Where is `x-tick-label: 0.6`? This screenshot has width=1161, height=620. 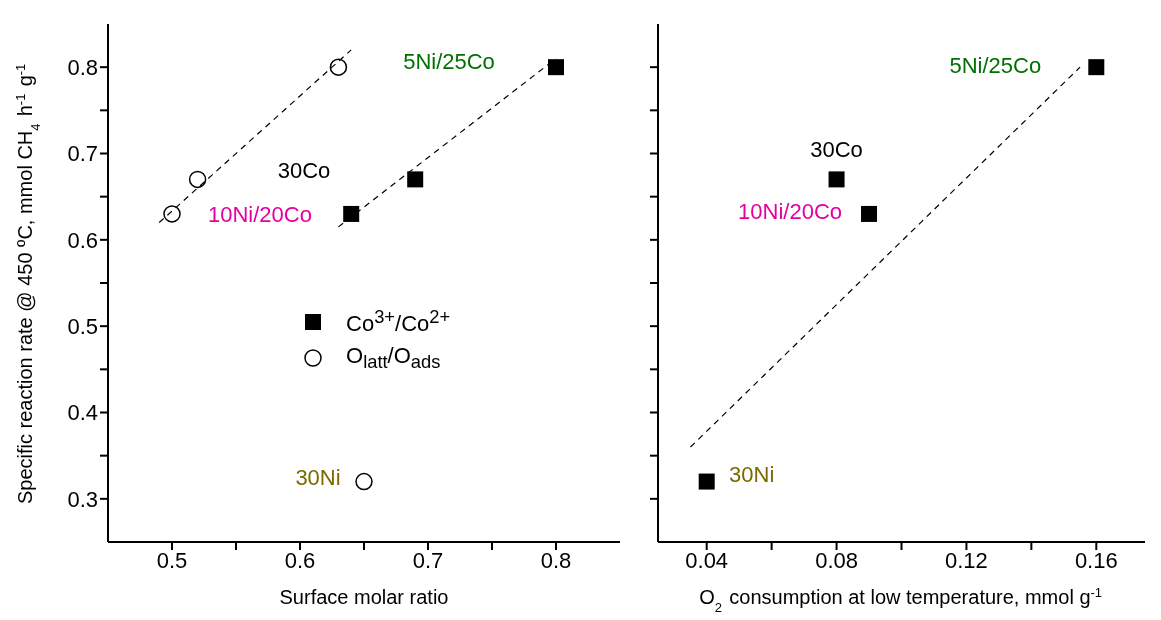 x-tick-label: 0.6 is located at coordinates (300, 560).